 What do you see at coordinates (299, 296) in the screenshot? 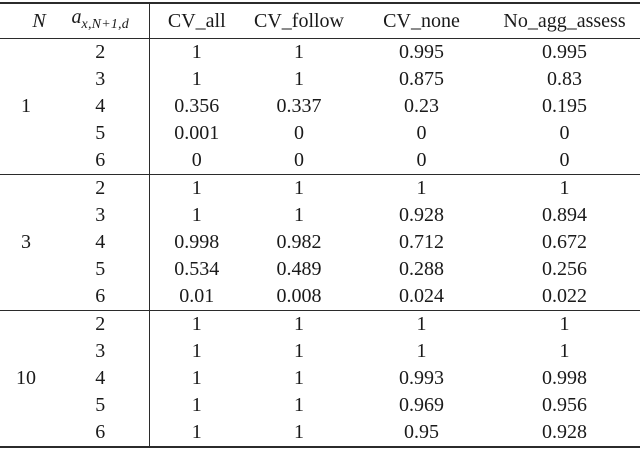
I see `cell-cv-follow: 0.008` at bounding box center [299, 296].